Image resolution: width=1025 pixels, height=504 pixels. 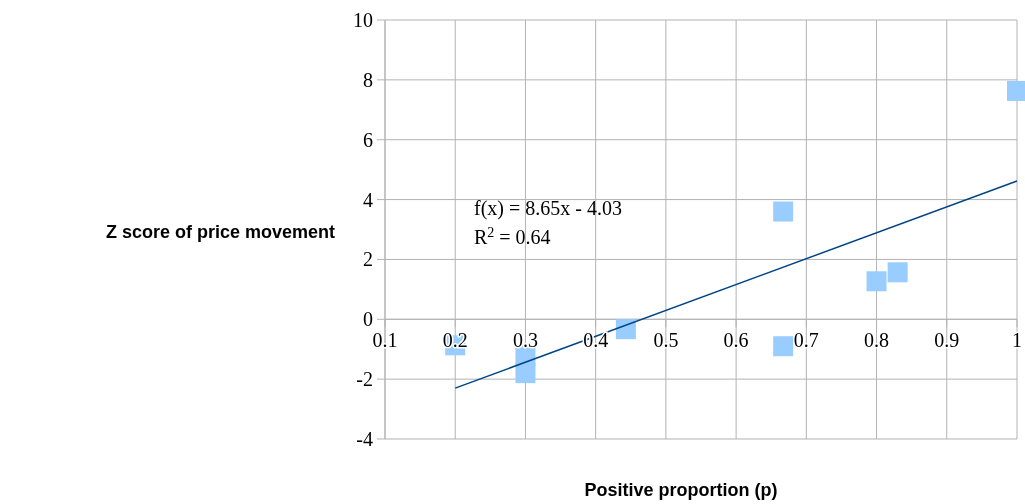 I want to click on annotation: f(x) = 8.65x - 4.03, so click(x=548, y=208).